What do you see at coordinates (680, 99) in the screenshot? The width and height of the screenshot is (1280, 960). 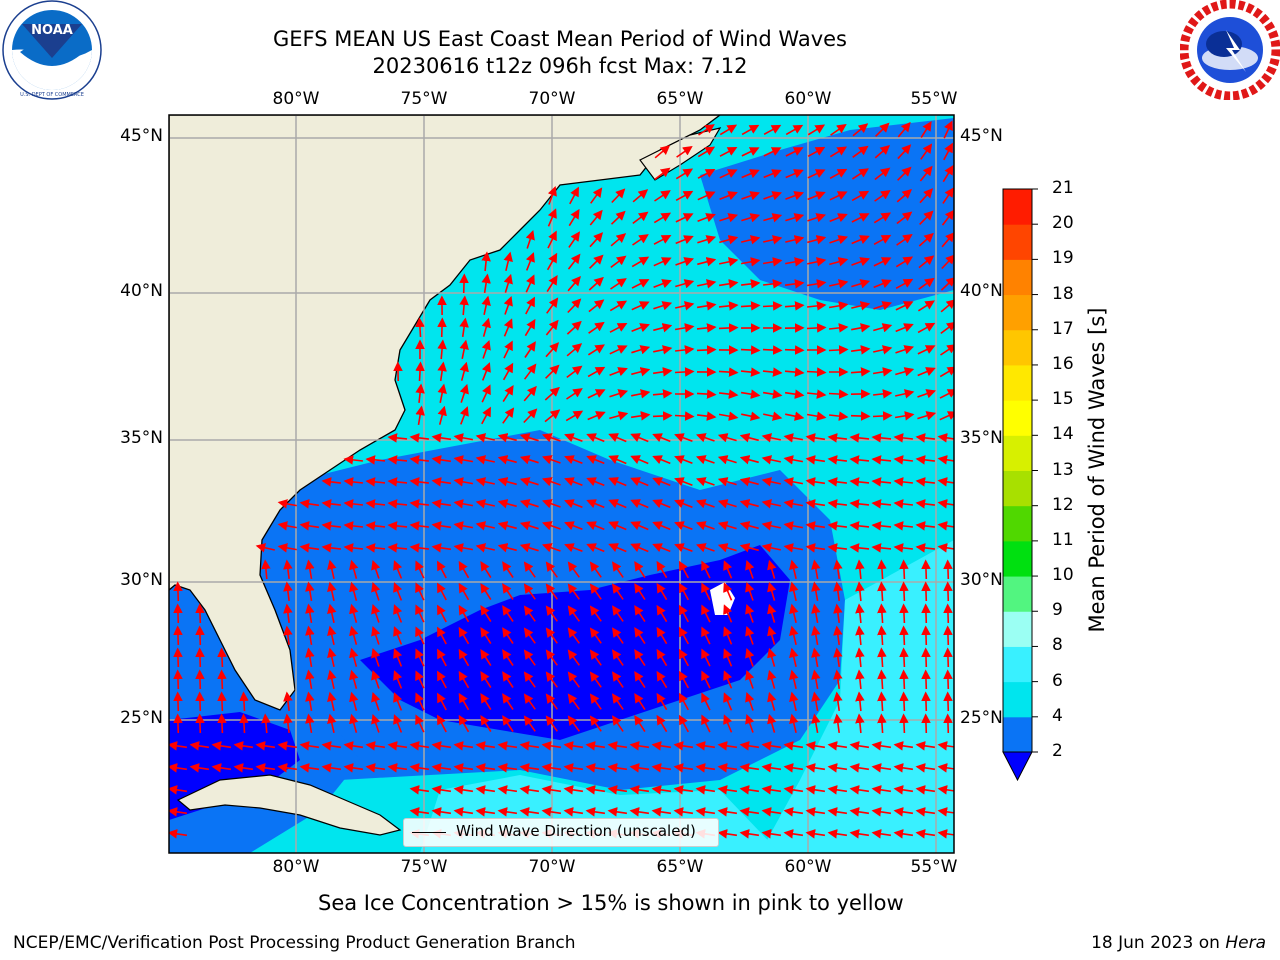 I see `lon-label-top: 65°W` at bounding box center [680, 99].